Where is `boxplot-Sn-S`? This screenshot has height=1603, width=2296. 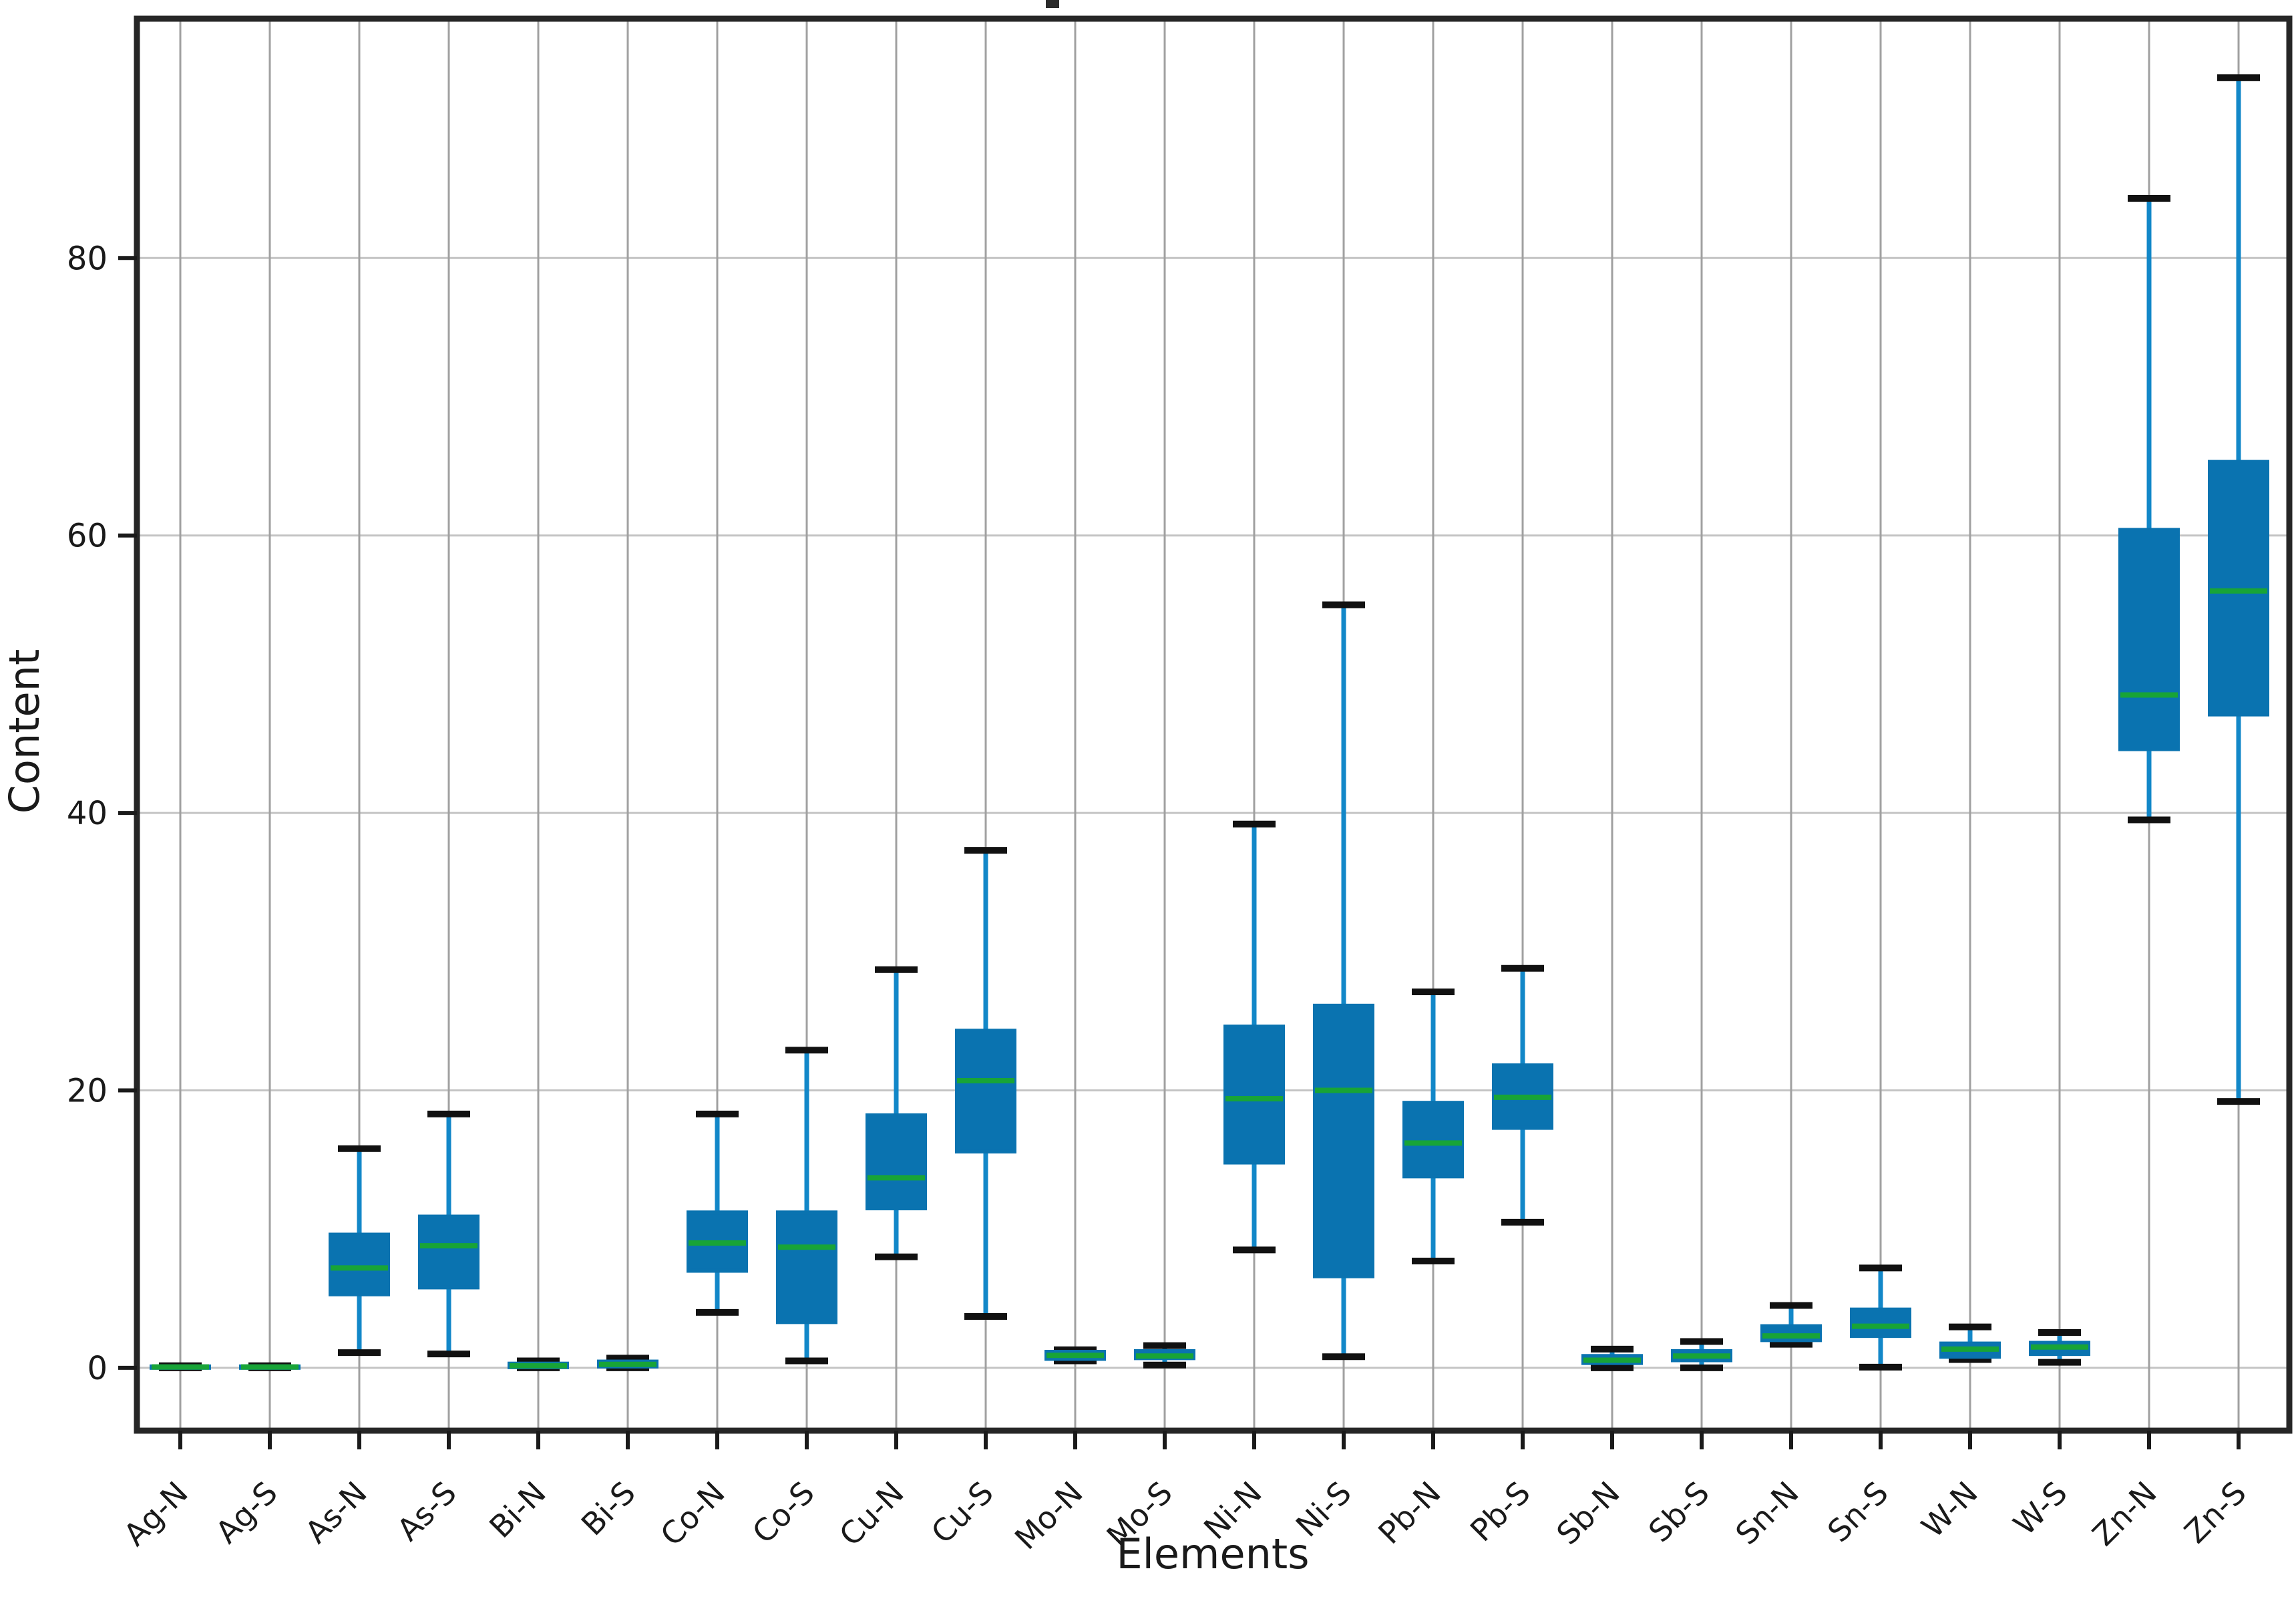 boxplot-Sn-S is located at coordinates (1880, 1317).